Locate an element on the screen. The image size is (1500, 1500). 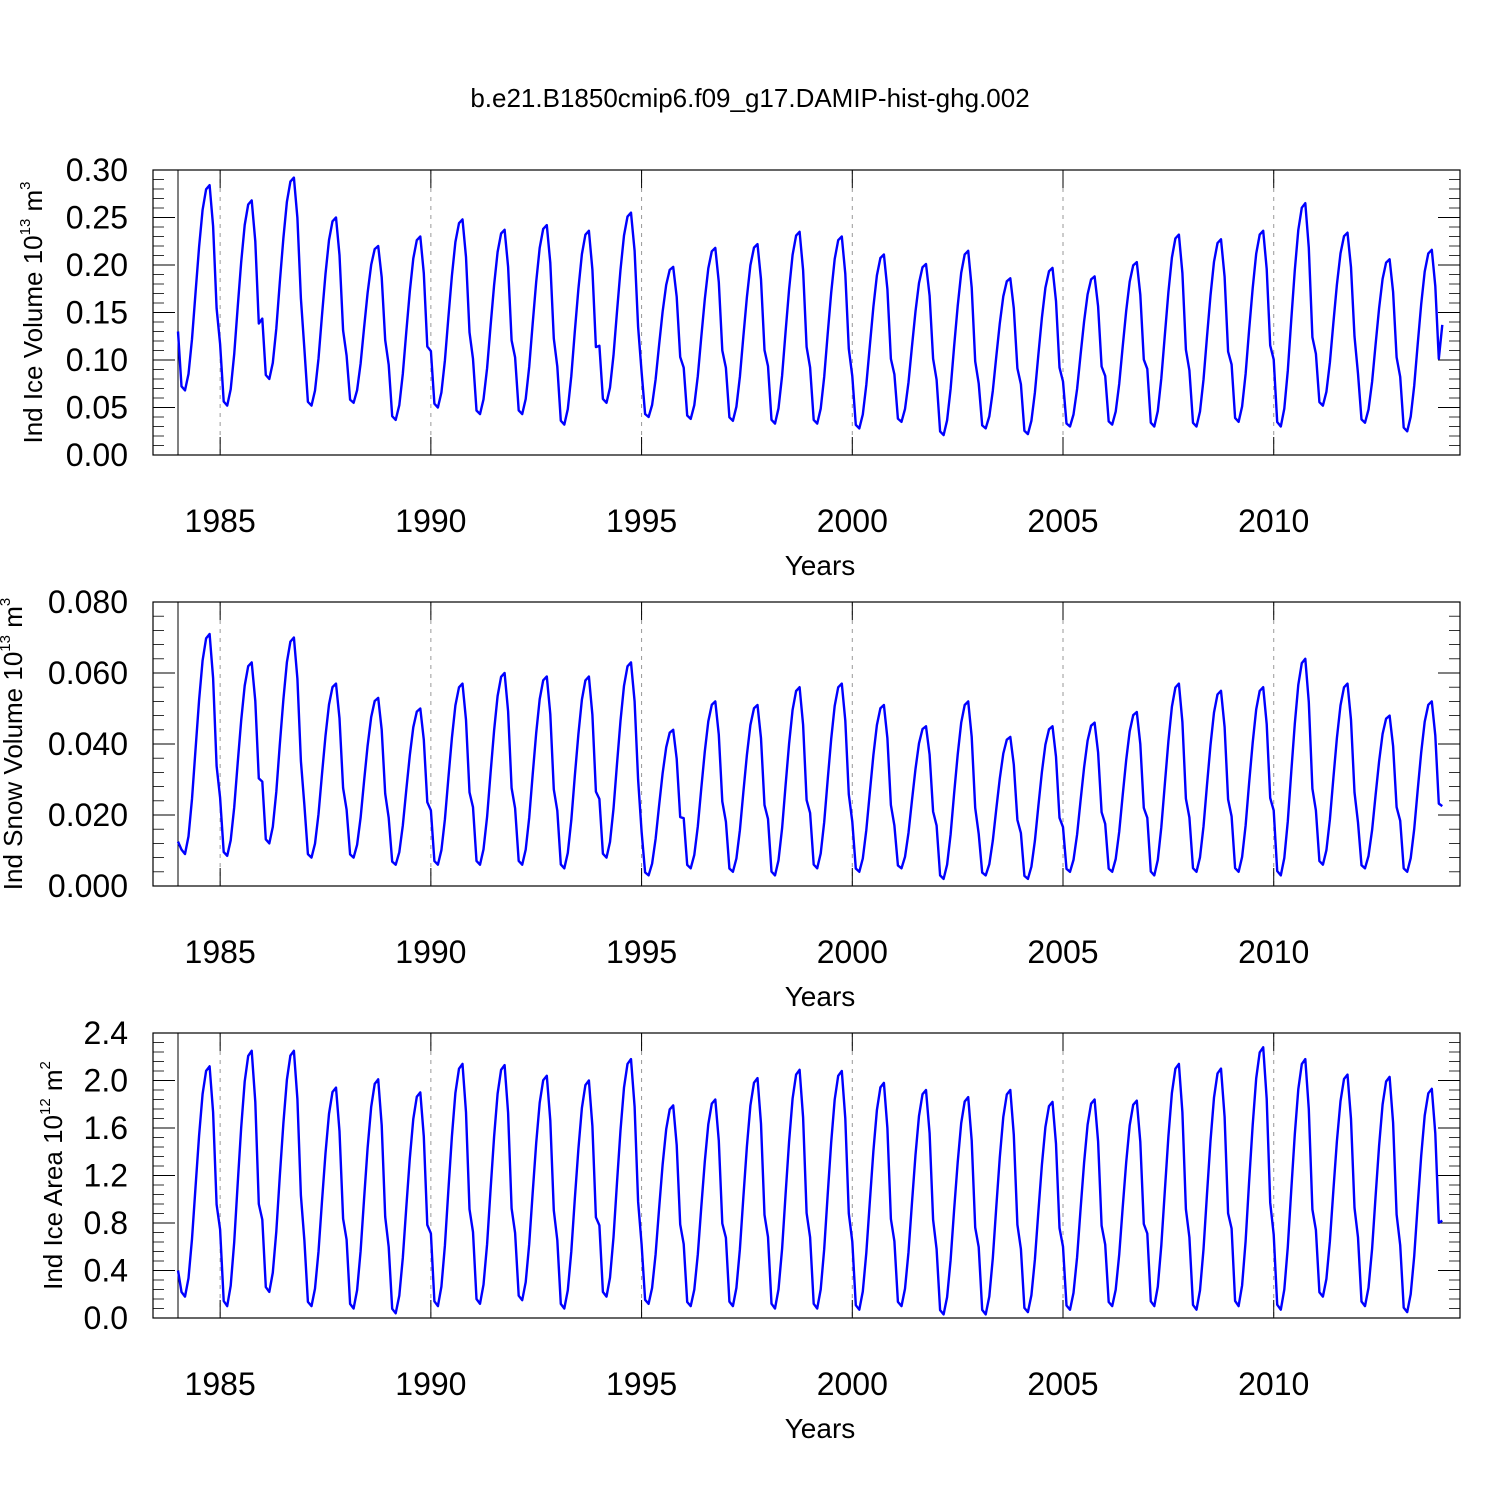
ytick-label: 0.040 is located at coordinates (88, 744).